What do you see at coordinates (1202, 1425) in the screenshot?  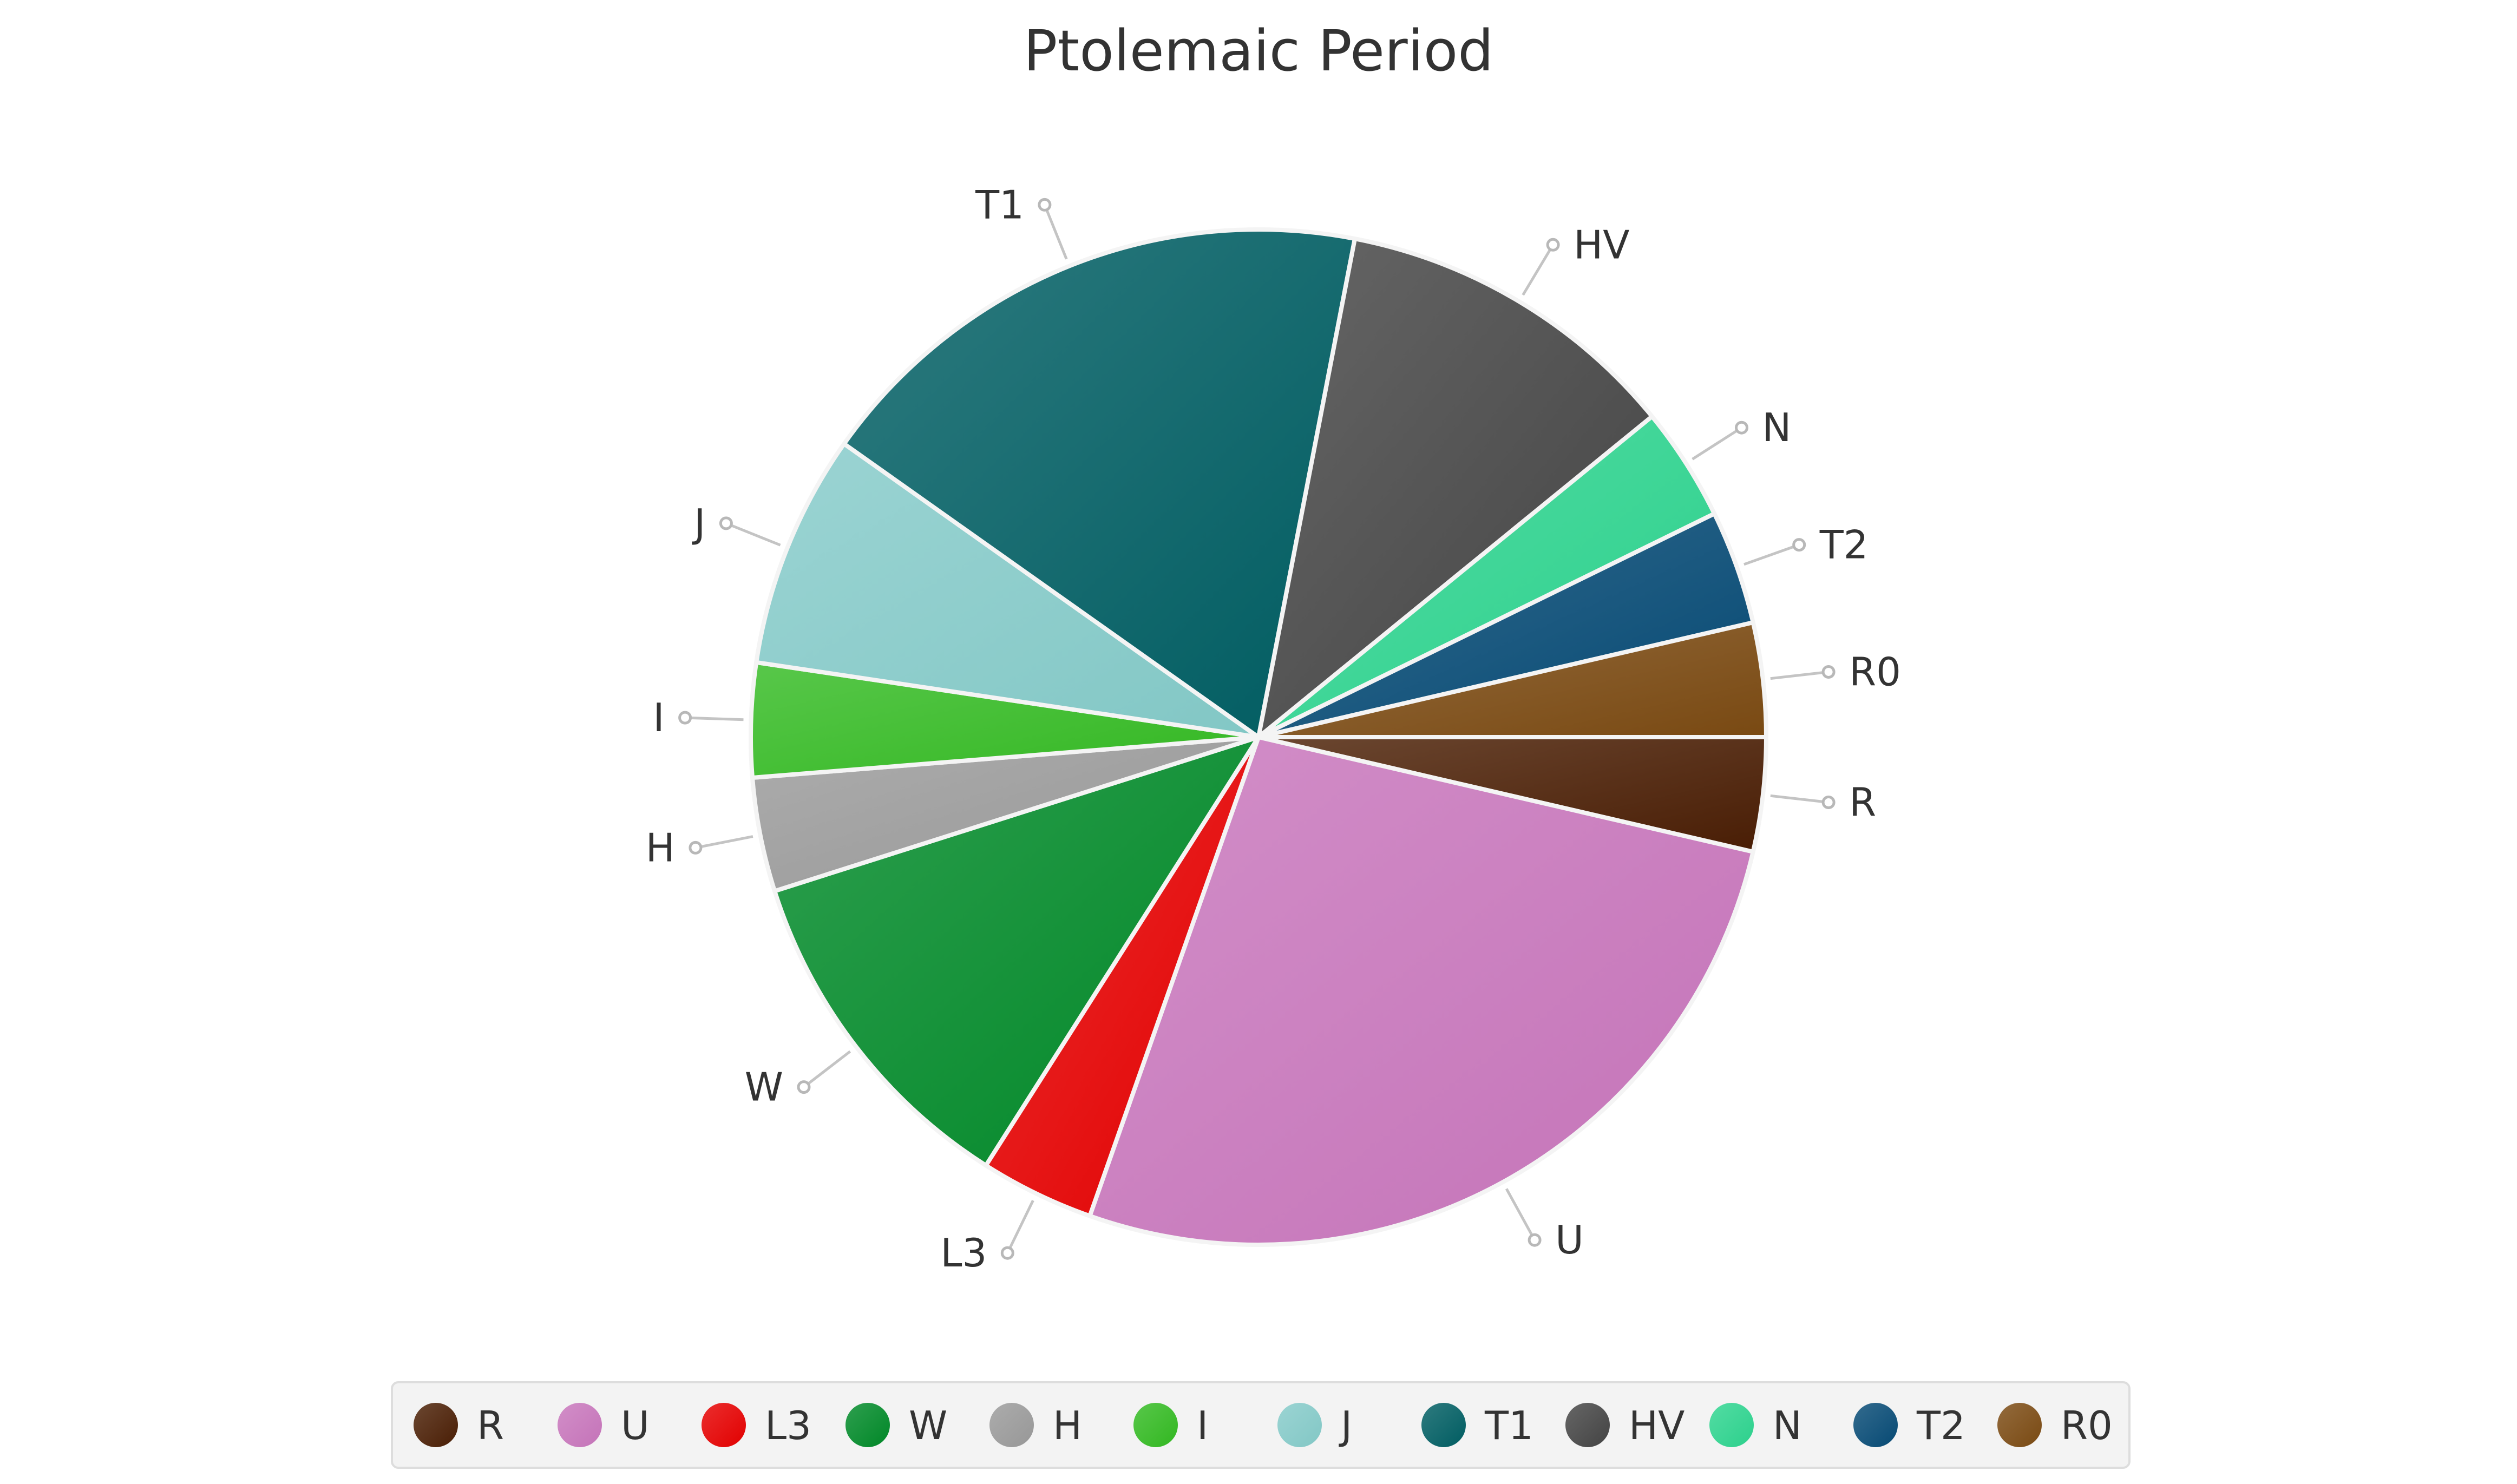 I see `legend-label: I` at bounding box center [1202, 1425].